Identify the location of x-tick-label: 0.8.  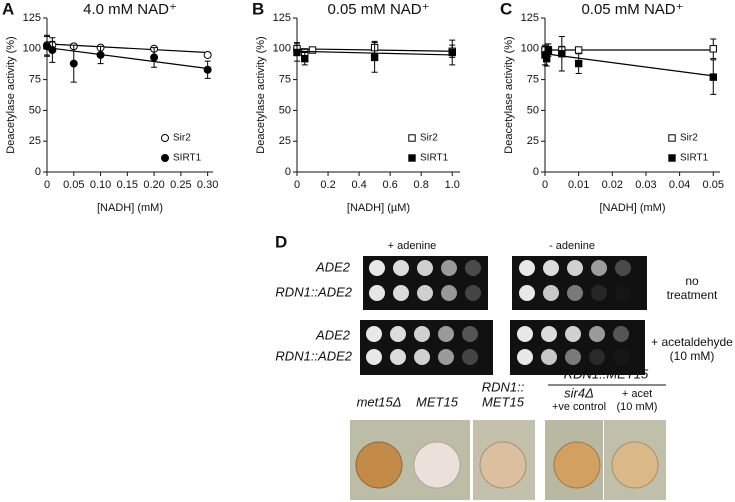
(421, 185).